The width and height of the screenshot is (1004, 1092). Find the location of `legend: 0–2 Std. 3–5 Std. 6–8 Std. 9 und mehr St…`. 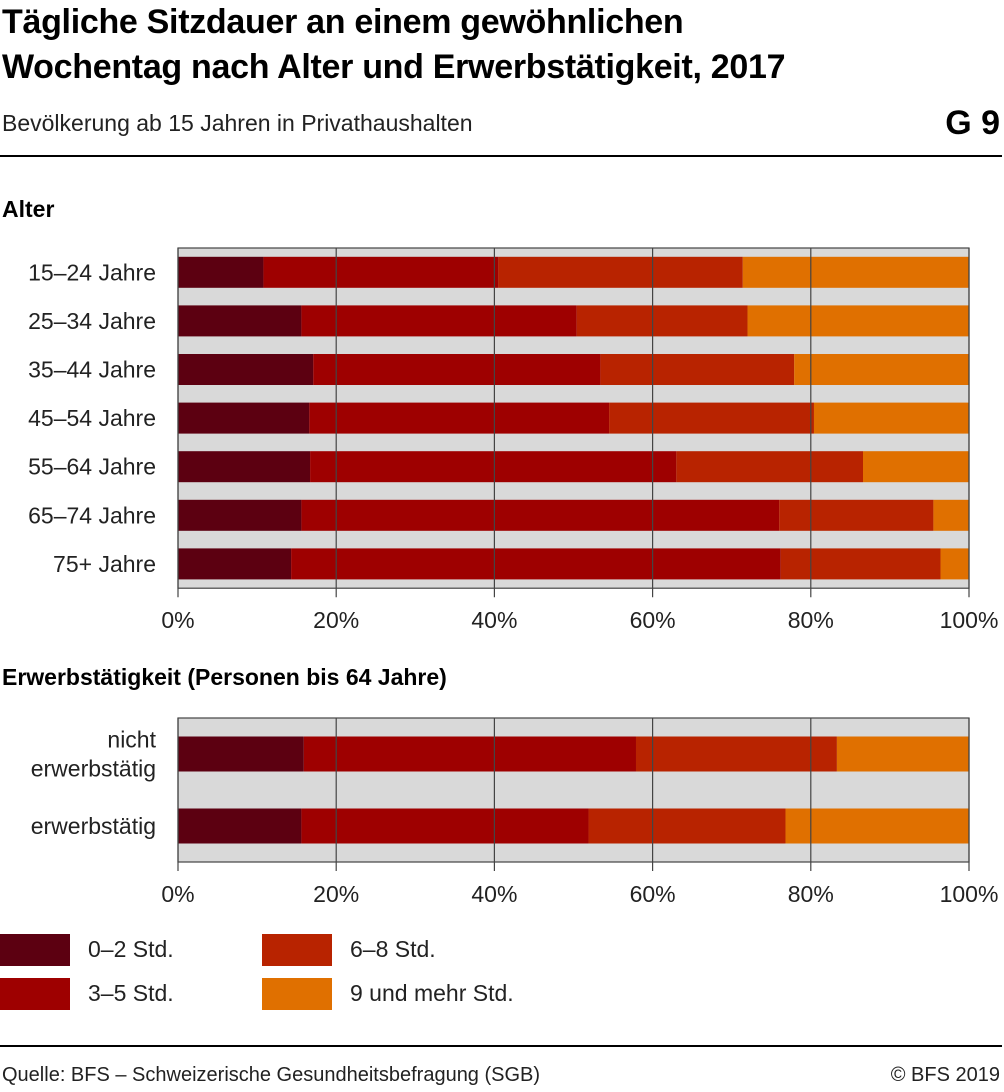

legend: 0–2 Std. 3–5 Std. 6–8 Std. 9 und mehr St… is located at coordinates (310, 974).